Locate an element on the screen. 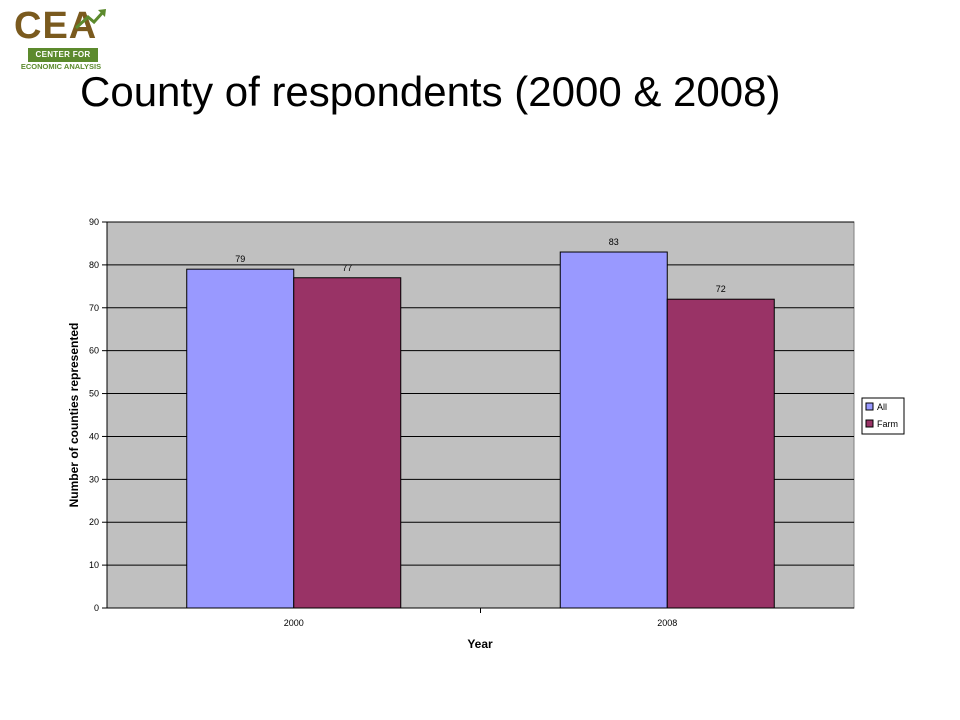  x-axis-label: Year is located at coordinates (480, 644).